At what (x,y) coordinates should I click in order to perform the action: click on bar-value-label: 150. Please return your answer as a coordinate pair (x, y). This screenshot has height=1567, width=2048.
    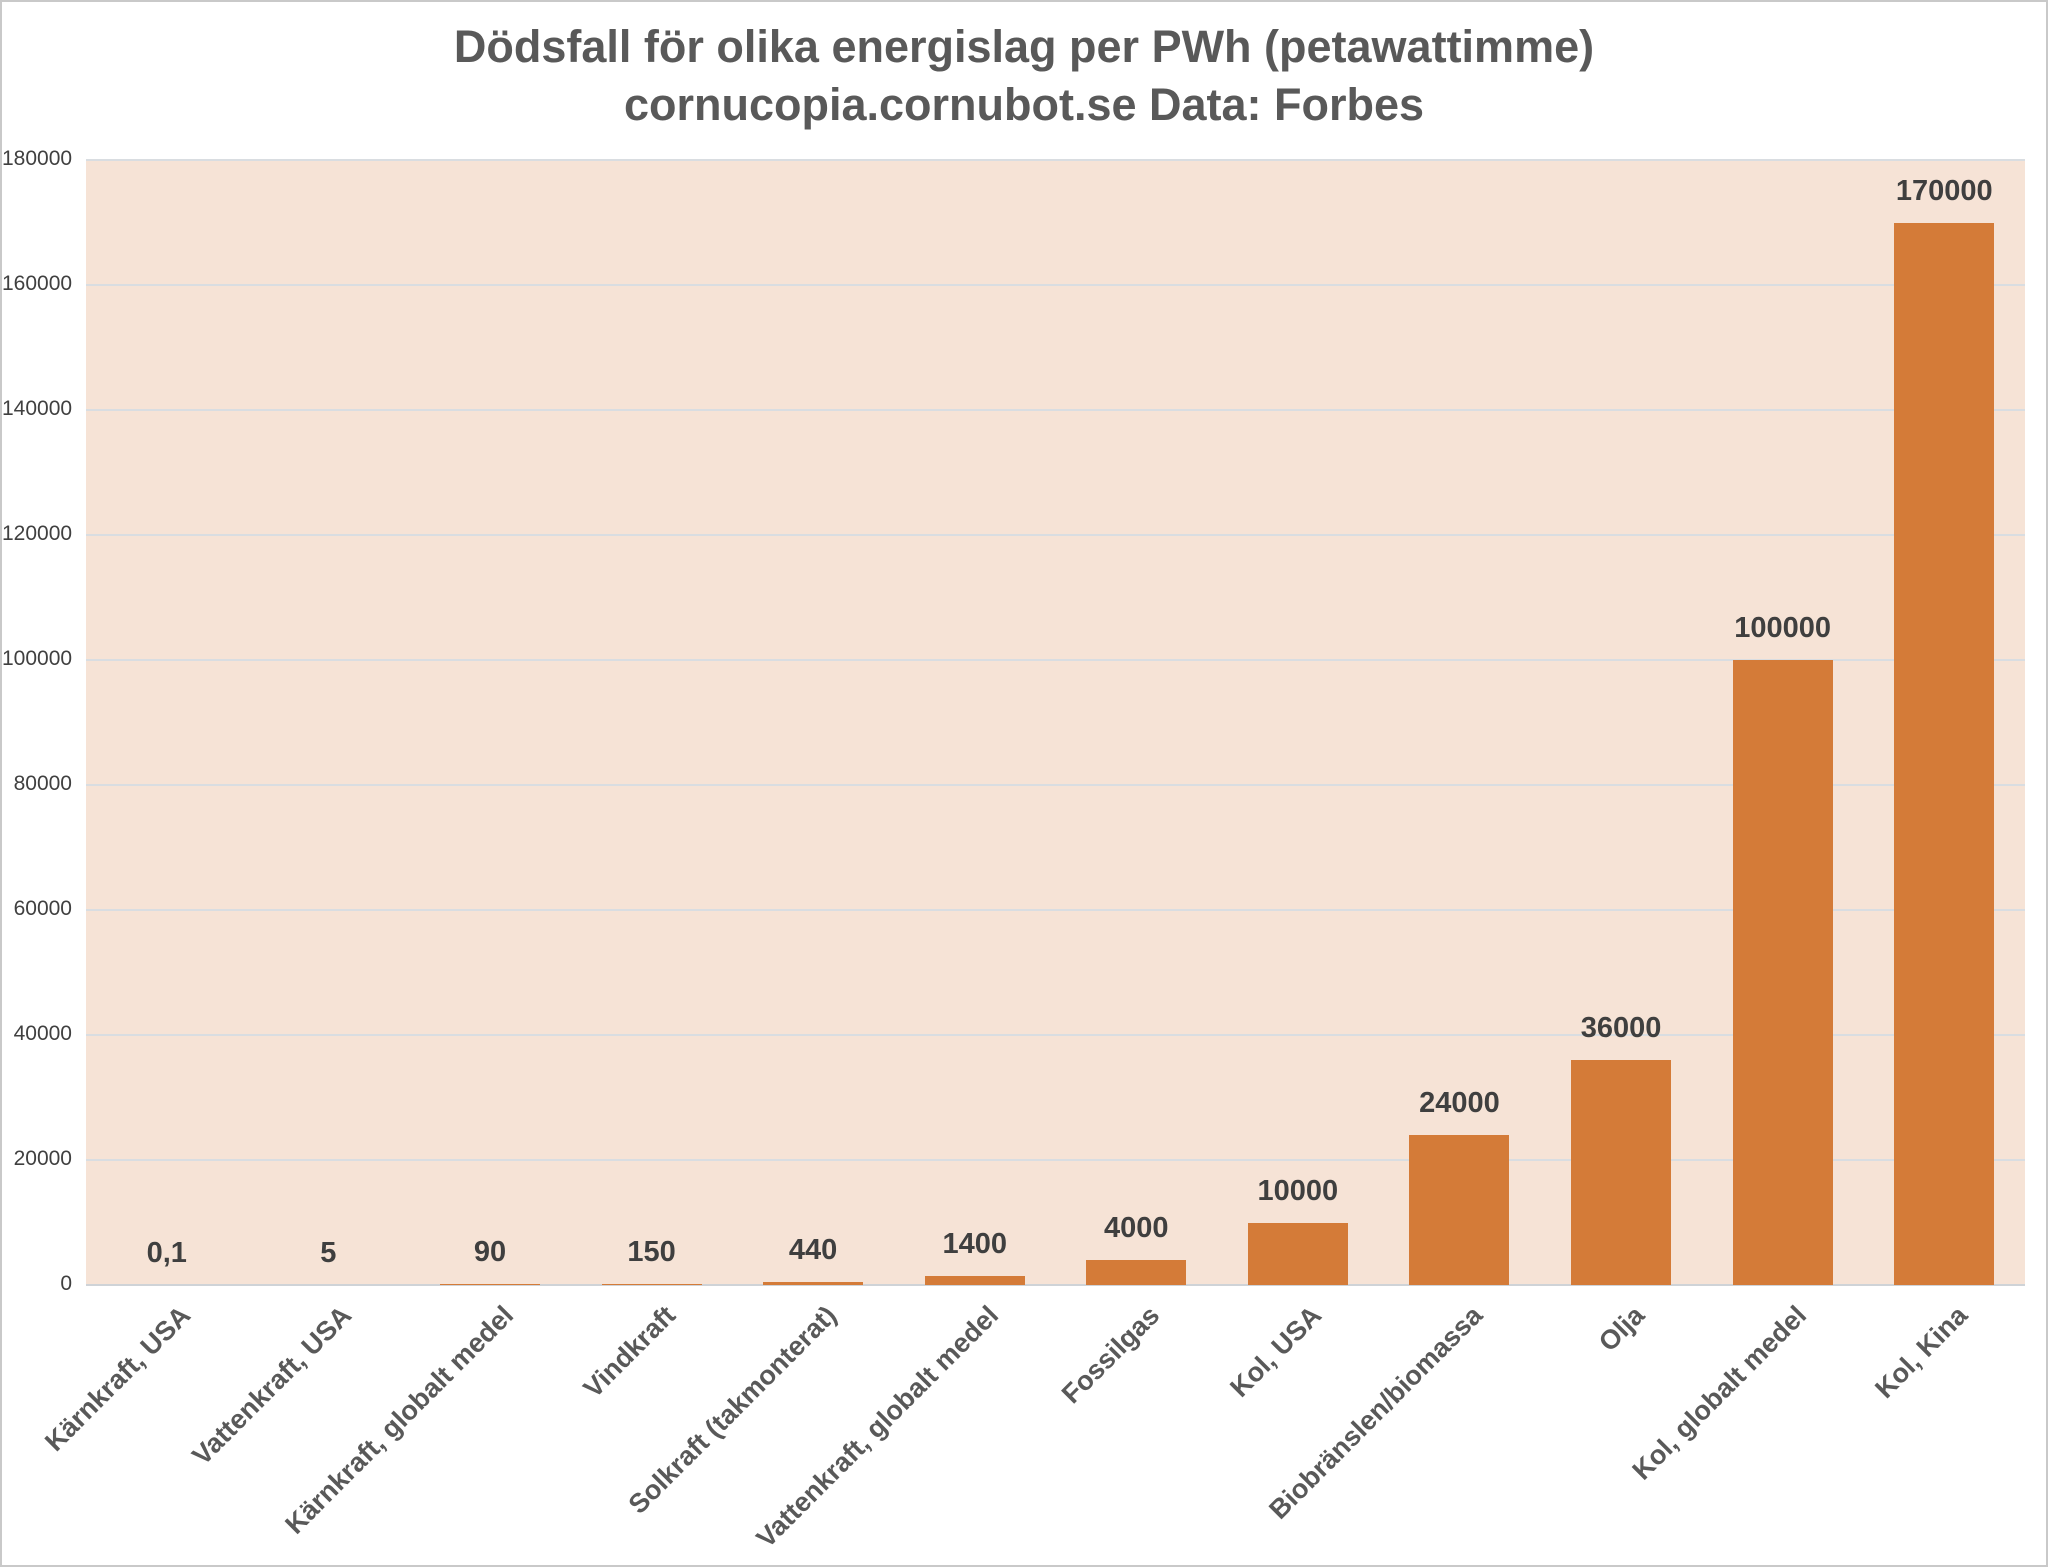
    Looking at the image, I should click on (651, 1252).